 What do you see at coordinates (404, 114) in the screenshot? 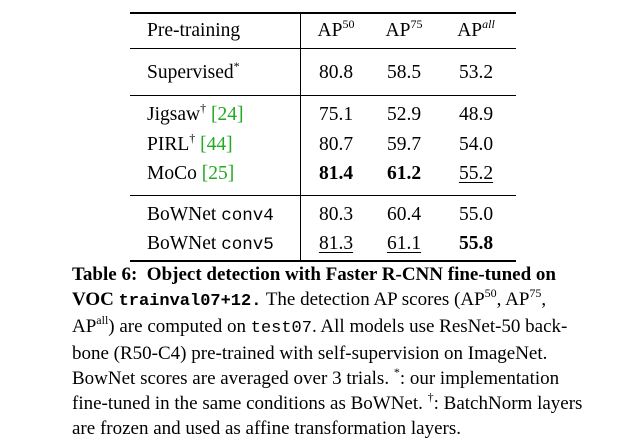
I see `table-cell: 52.9` at bounding box center [404, 114].